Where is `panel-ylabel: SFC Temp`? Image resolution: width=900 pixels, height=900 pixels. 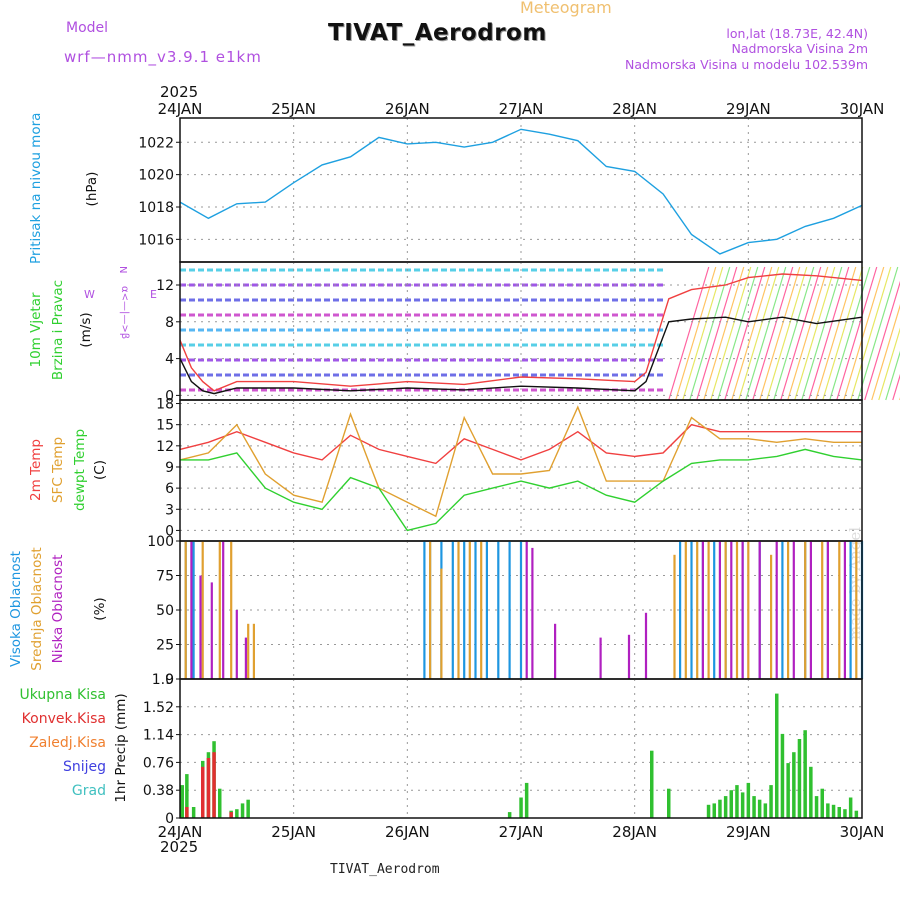
panel-ylabel: SFC Temp is located at coordinates (58, 469).